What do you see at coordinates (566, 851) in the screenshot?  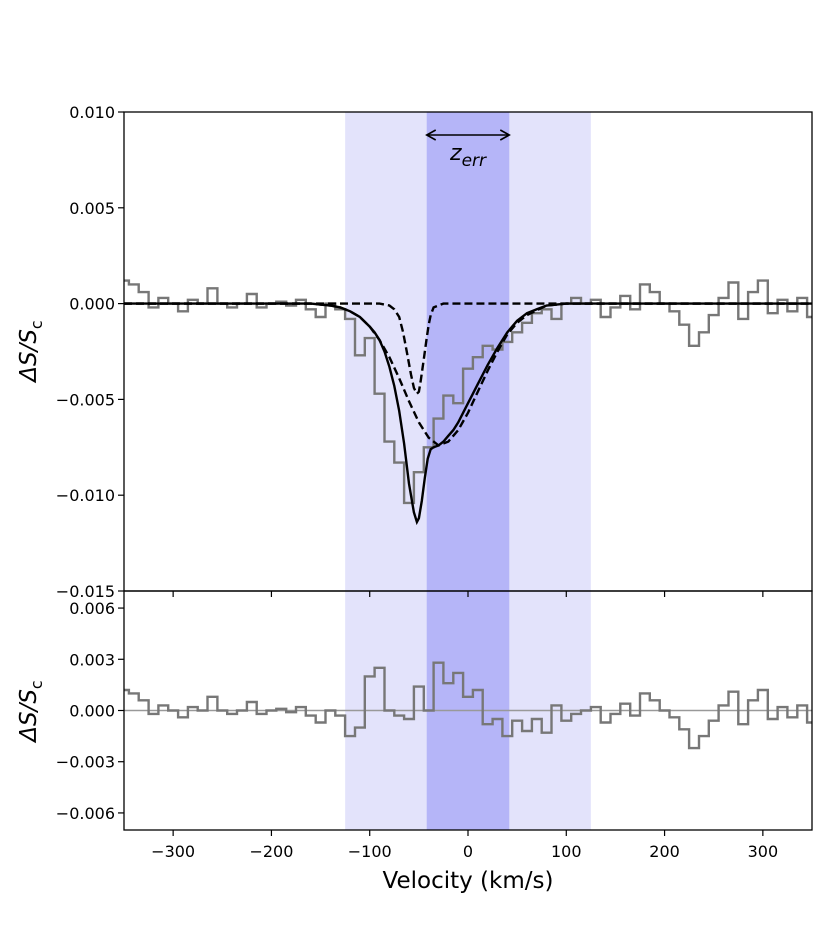 I see `x-tick-label: 100` at bounding box center [566, 851].